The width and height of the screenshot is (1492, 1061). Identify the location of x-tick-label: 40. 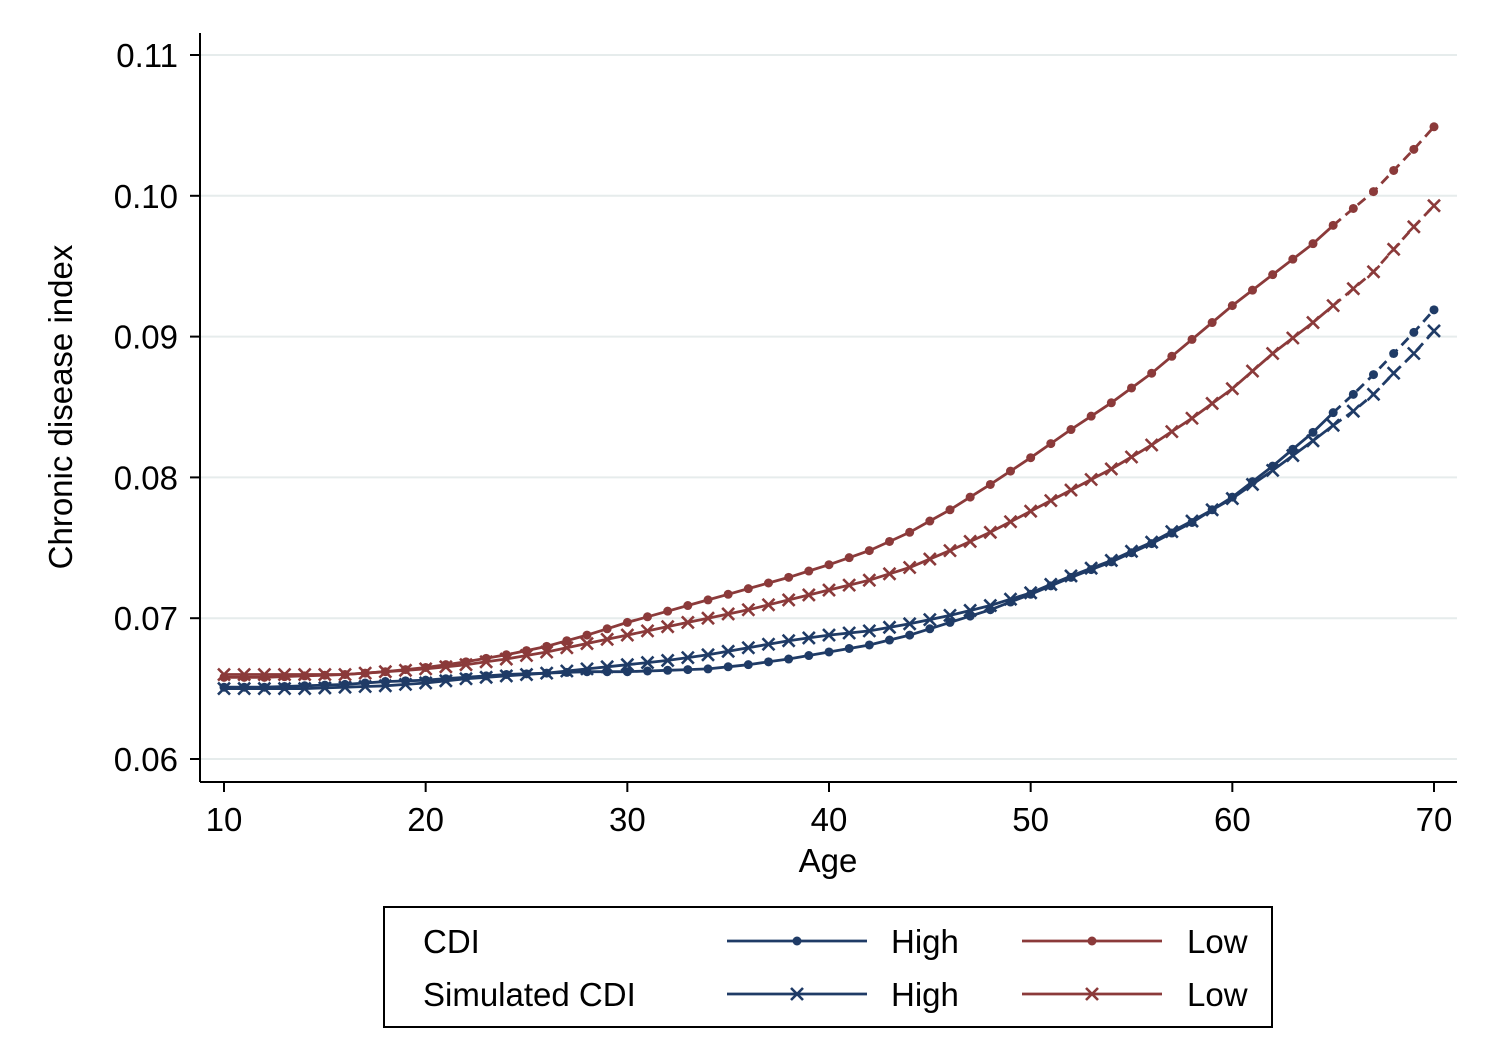
(829, 819).